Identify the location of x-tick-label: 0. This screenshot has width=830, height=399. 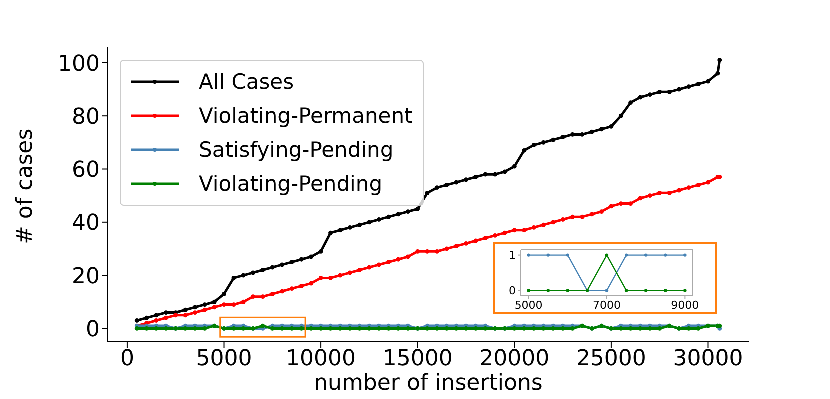
(127, 359).